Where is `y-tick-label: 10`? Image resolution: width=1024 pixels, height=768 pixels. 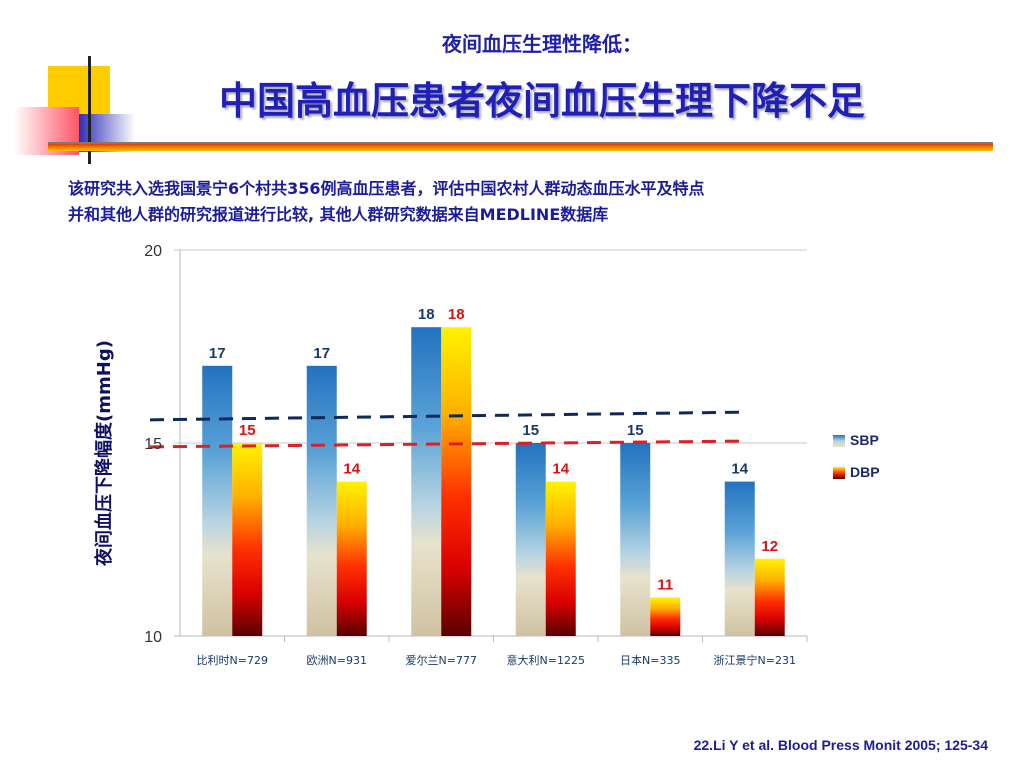
y-tick-label: 10 is located at coordinates (153, 637).